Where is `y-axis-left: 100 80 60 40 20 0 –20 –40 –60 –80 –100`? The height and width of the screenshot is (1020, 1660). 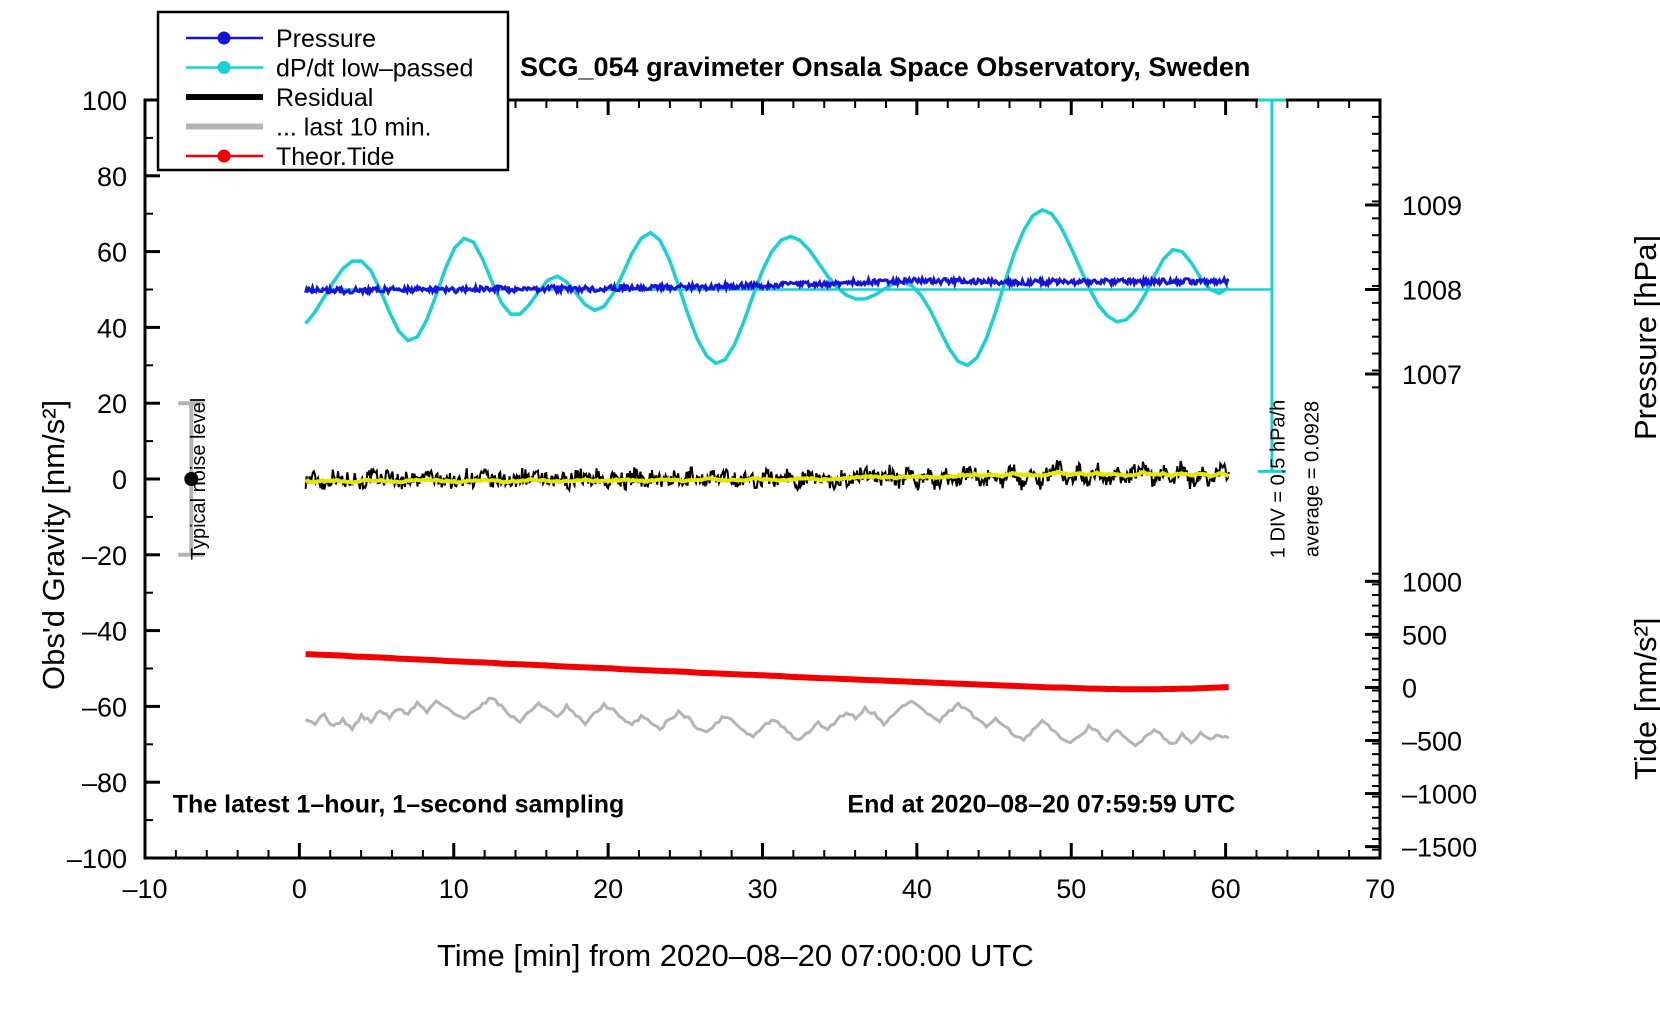 y-axis-left: 100 80 60 40 20 0 –20 –40 –60 –80 –100 is located at coordinates (113, 480).